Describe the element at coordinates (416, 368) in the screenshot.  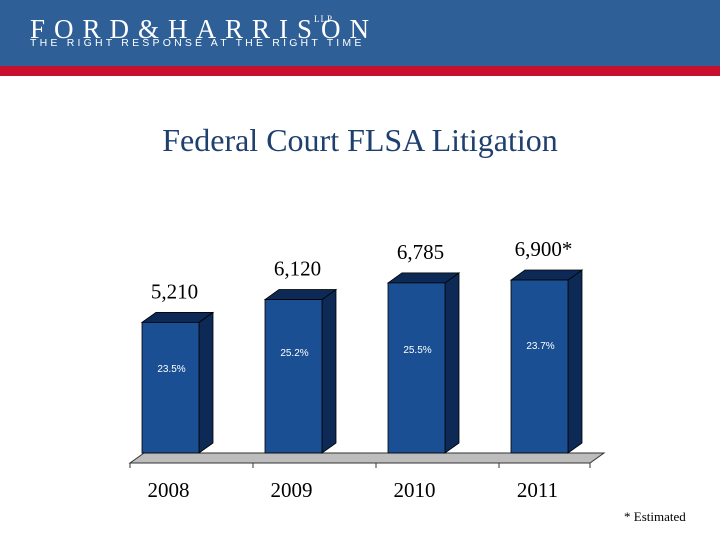
I see `bar-2010` at that location.